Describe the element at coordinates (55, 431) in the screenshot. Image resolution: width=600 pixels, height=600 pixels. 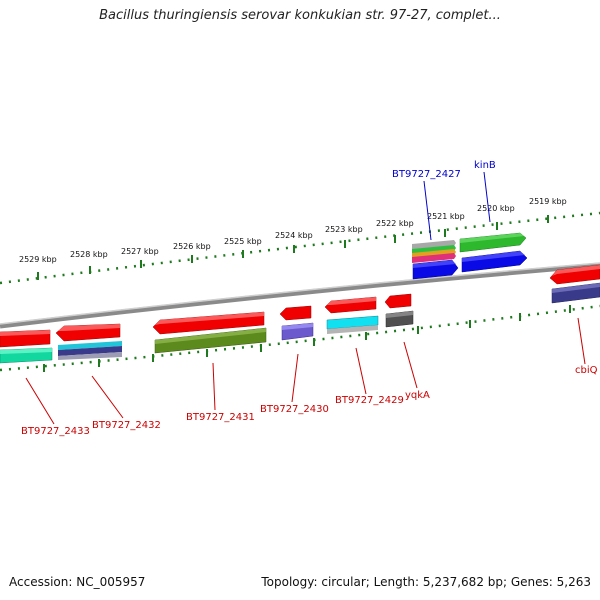
I see `label-bt9727-2433: BT9727_2433` at that location.